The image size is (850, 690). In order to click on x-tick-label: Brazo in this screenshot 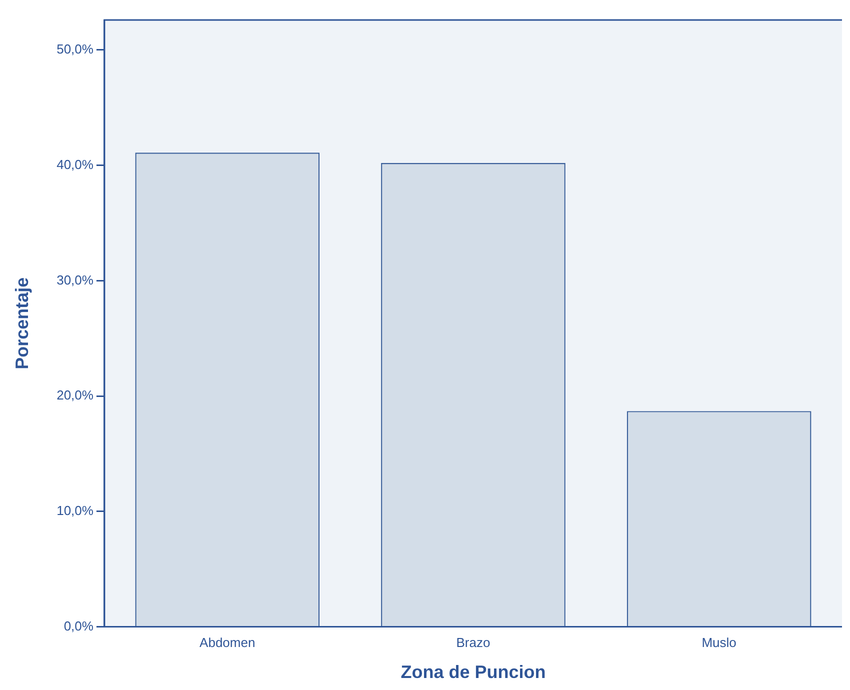, I will do `click(473, 642)`.